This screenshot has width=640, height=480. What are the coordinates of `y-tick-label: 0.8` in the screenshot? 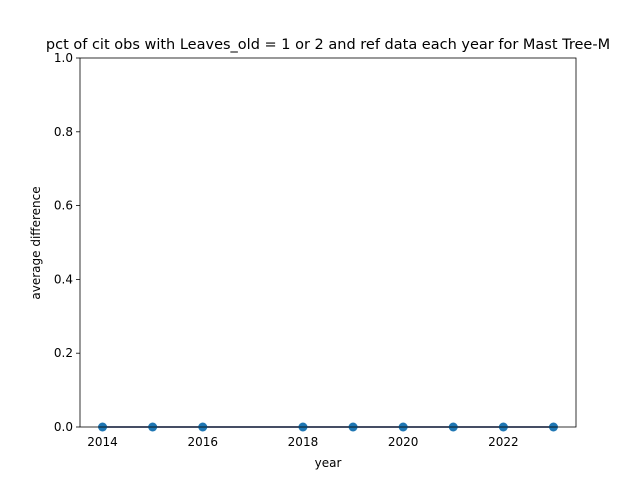 It's located at (63, 132).